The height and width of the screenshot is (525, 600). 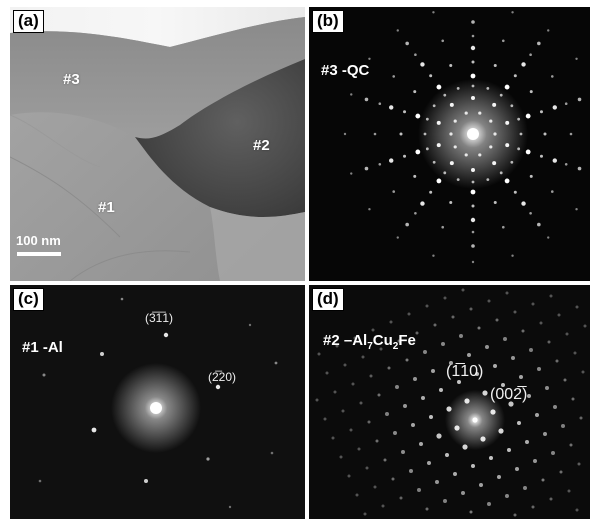 I want to click on region-3-label: #3, so click(x=71, y=79).